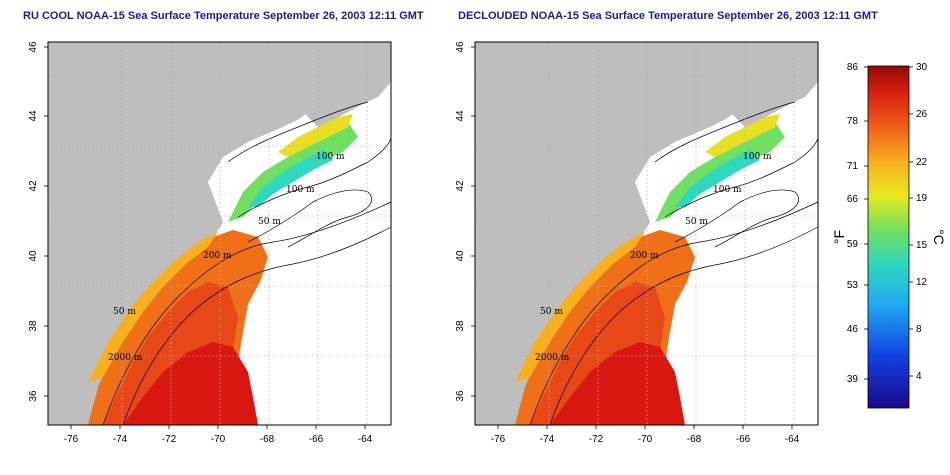 This screenshot has width=950, height=475. I want to click on colorbar-f-label: 71, so click(853, 166).